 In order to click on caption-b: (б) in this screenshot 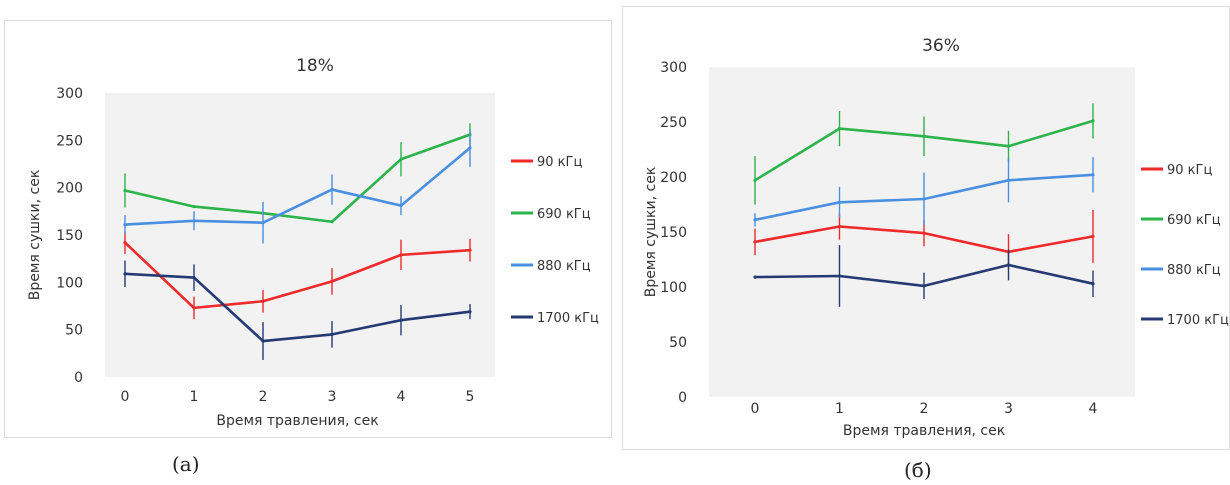, I will do `click(918, 470)`.